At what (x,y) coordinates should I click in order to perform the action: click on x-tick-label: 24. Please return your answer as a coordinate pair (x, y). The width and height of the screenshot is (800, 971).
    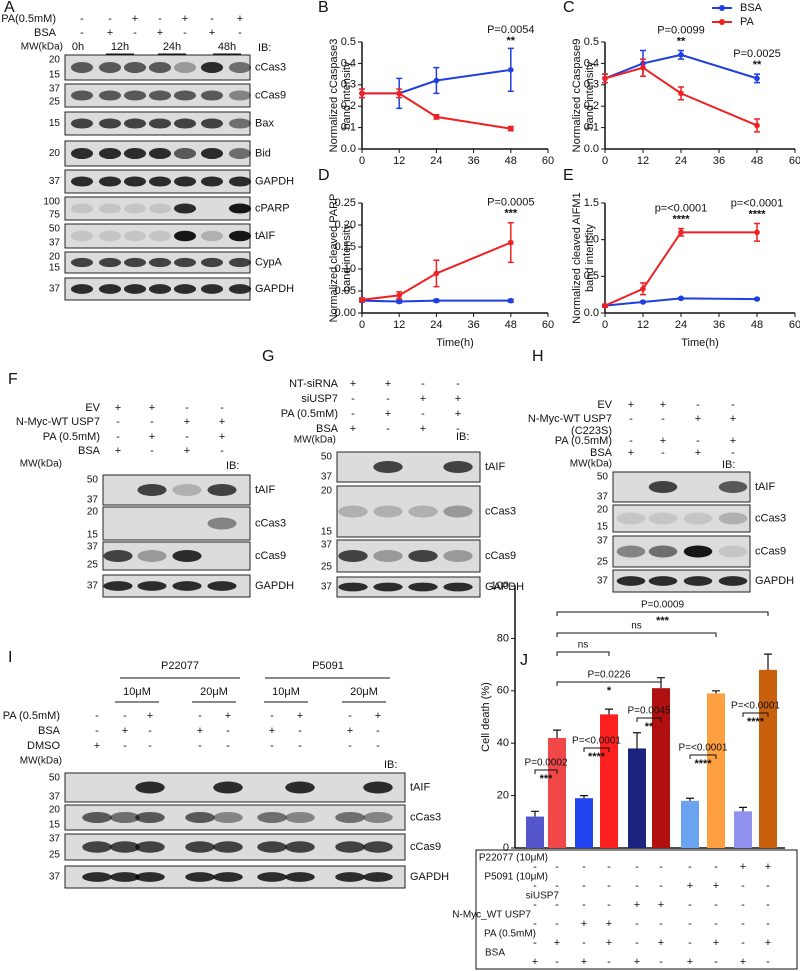
    Looking at the image, I should click on (436, 161).